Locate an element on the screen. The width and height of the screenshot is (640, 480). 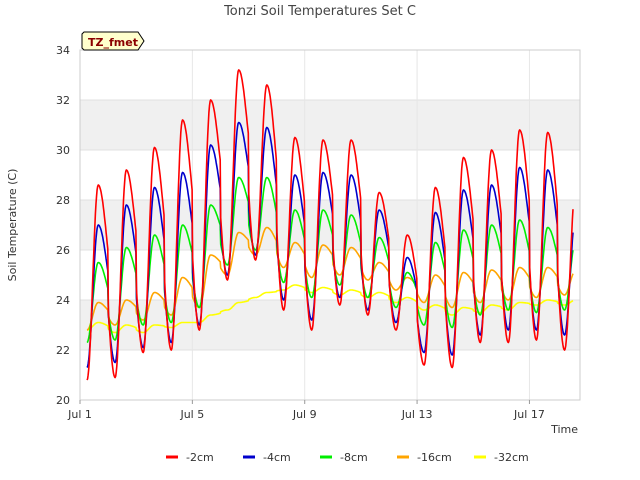
x-tick-label: Jul 13 is located at coordinates (417, 414).